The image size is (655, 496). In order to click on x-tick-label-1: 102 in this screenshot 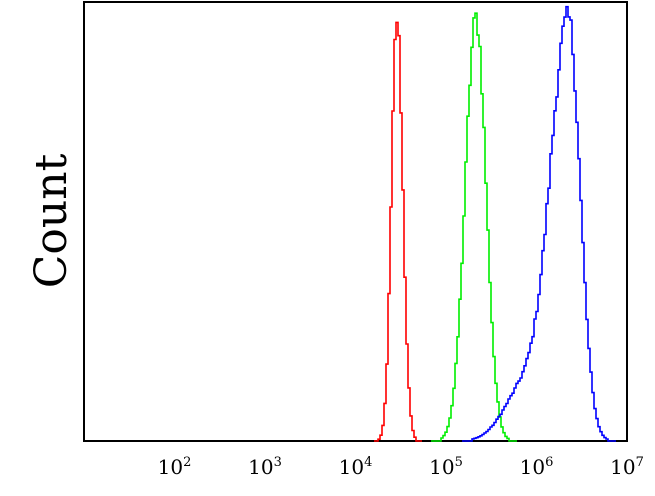, I will do `click(175, 467)`.